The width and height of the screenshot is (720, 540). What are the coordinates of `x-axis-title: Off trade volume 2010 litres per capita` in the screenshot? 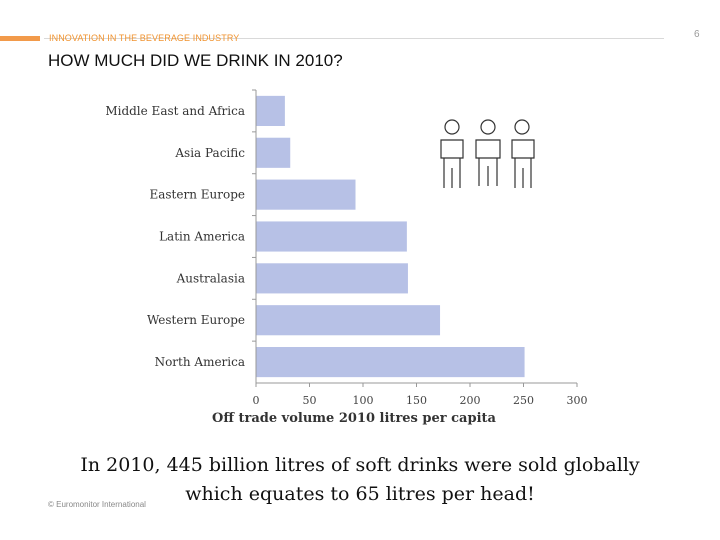 It's located at (354, 418).